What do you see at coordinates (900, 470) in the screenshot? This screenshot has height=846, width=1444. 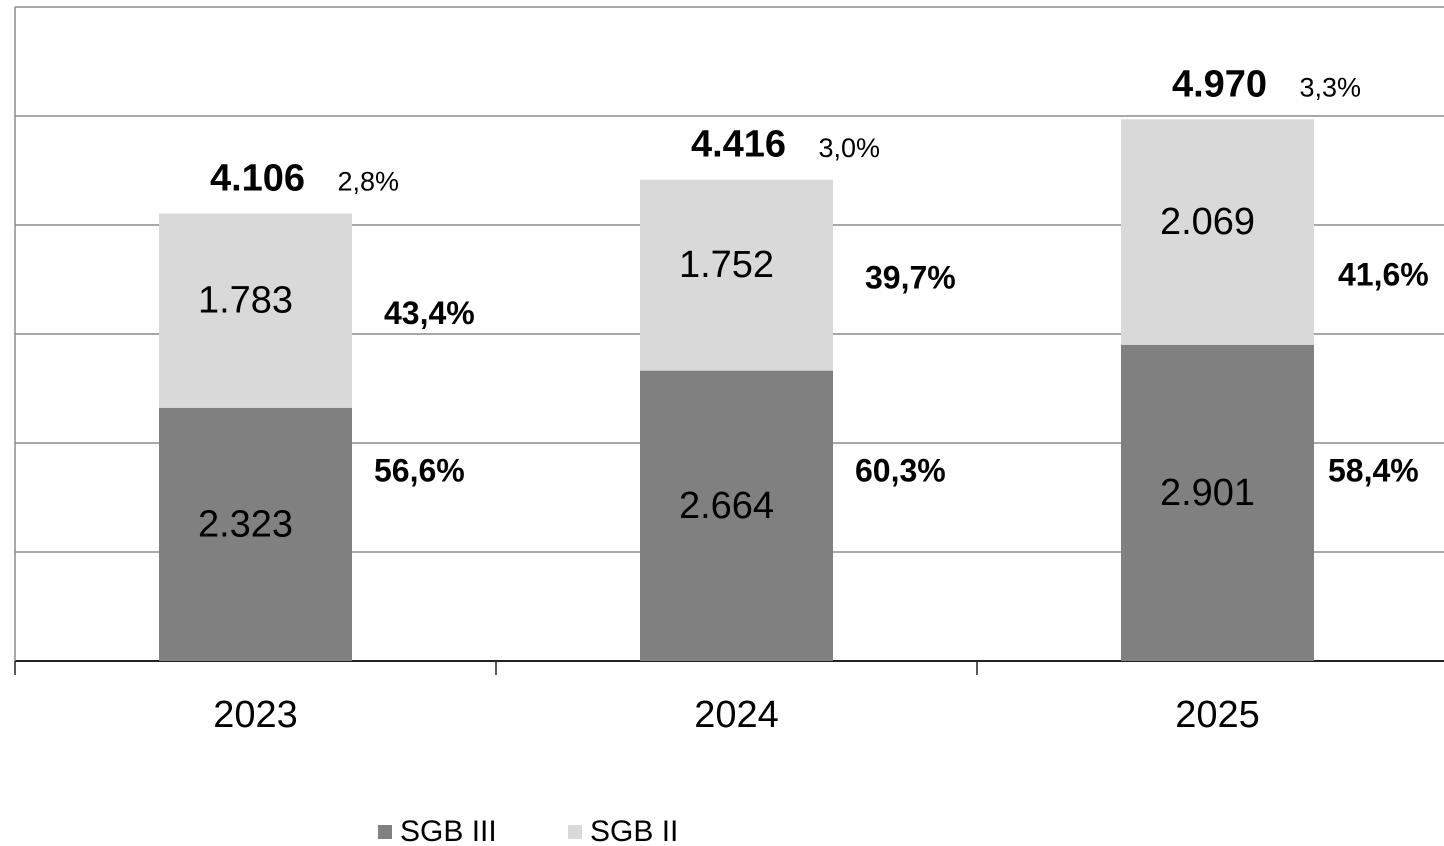 I see `share-label: 60,3%` at bounding box center [900, 470].